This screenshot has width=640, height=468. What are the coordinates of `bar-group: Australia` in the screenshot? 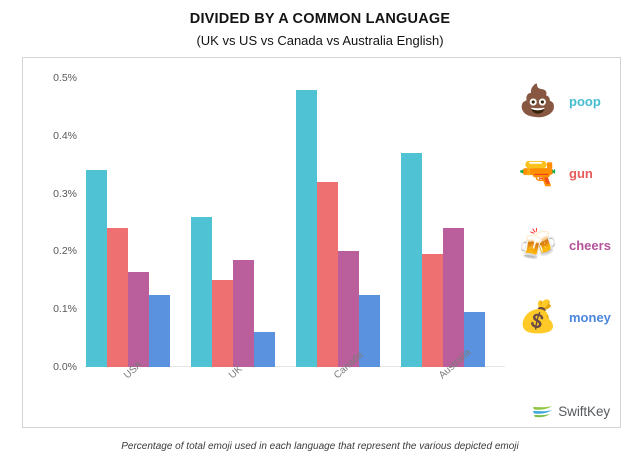 It's located at (442, 229).